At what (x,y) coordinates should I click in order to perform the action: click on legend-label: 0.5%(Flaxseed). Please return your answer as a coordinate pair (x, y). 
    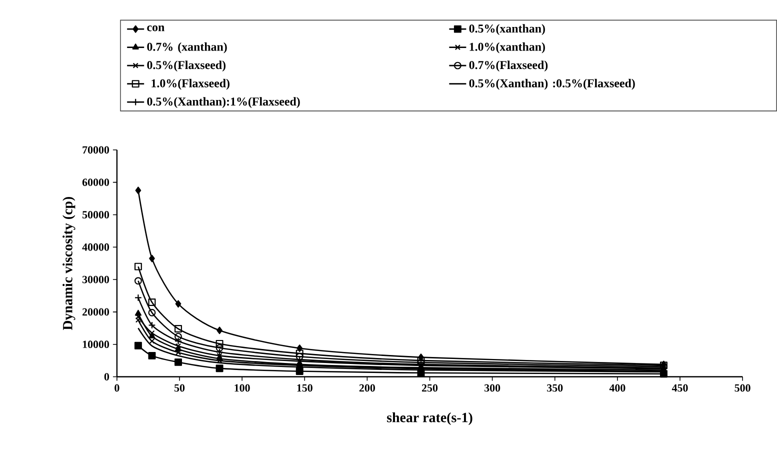
    Looking at the image, I should click on (186, 66).